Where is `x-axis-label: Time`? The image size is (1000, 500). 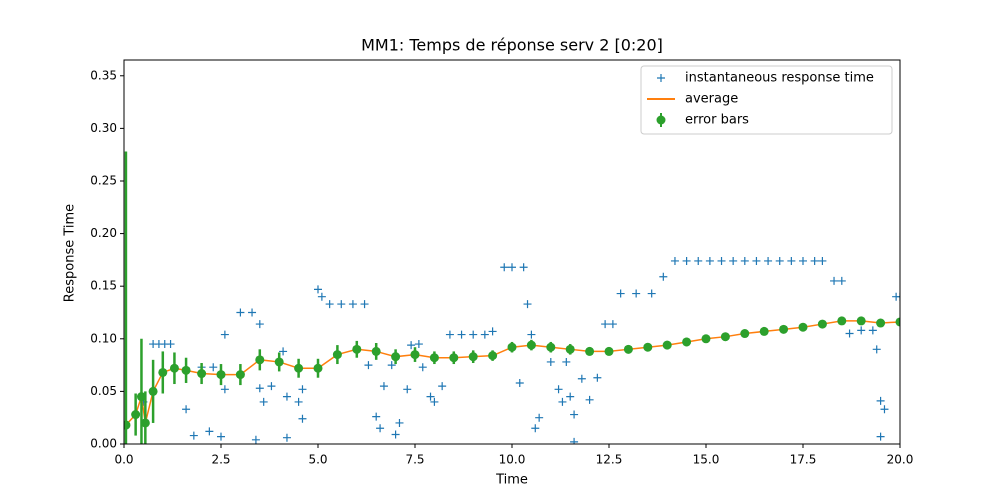
x-axis-label: Time is located at coordinates (511, 480).